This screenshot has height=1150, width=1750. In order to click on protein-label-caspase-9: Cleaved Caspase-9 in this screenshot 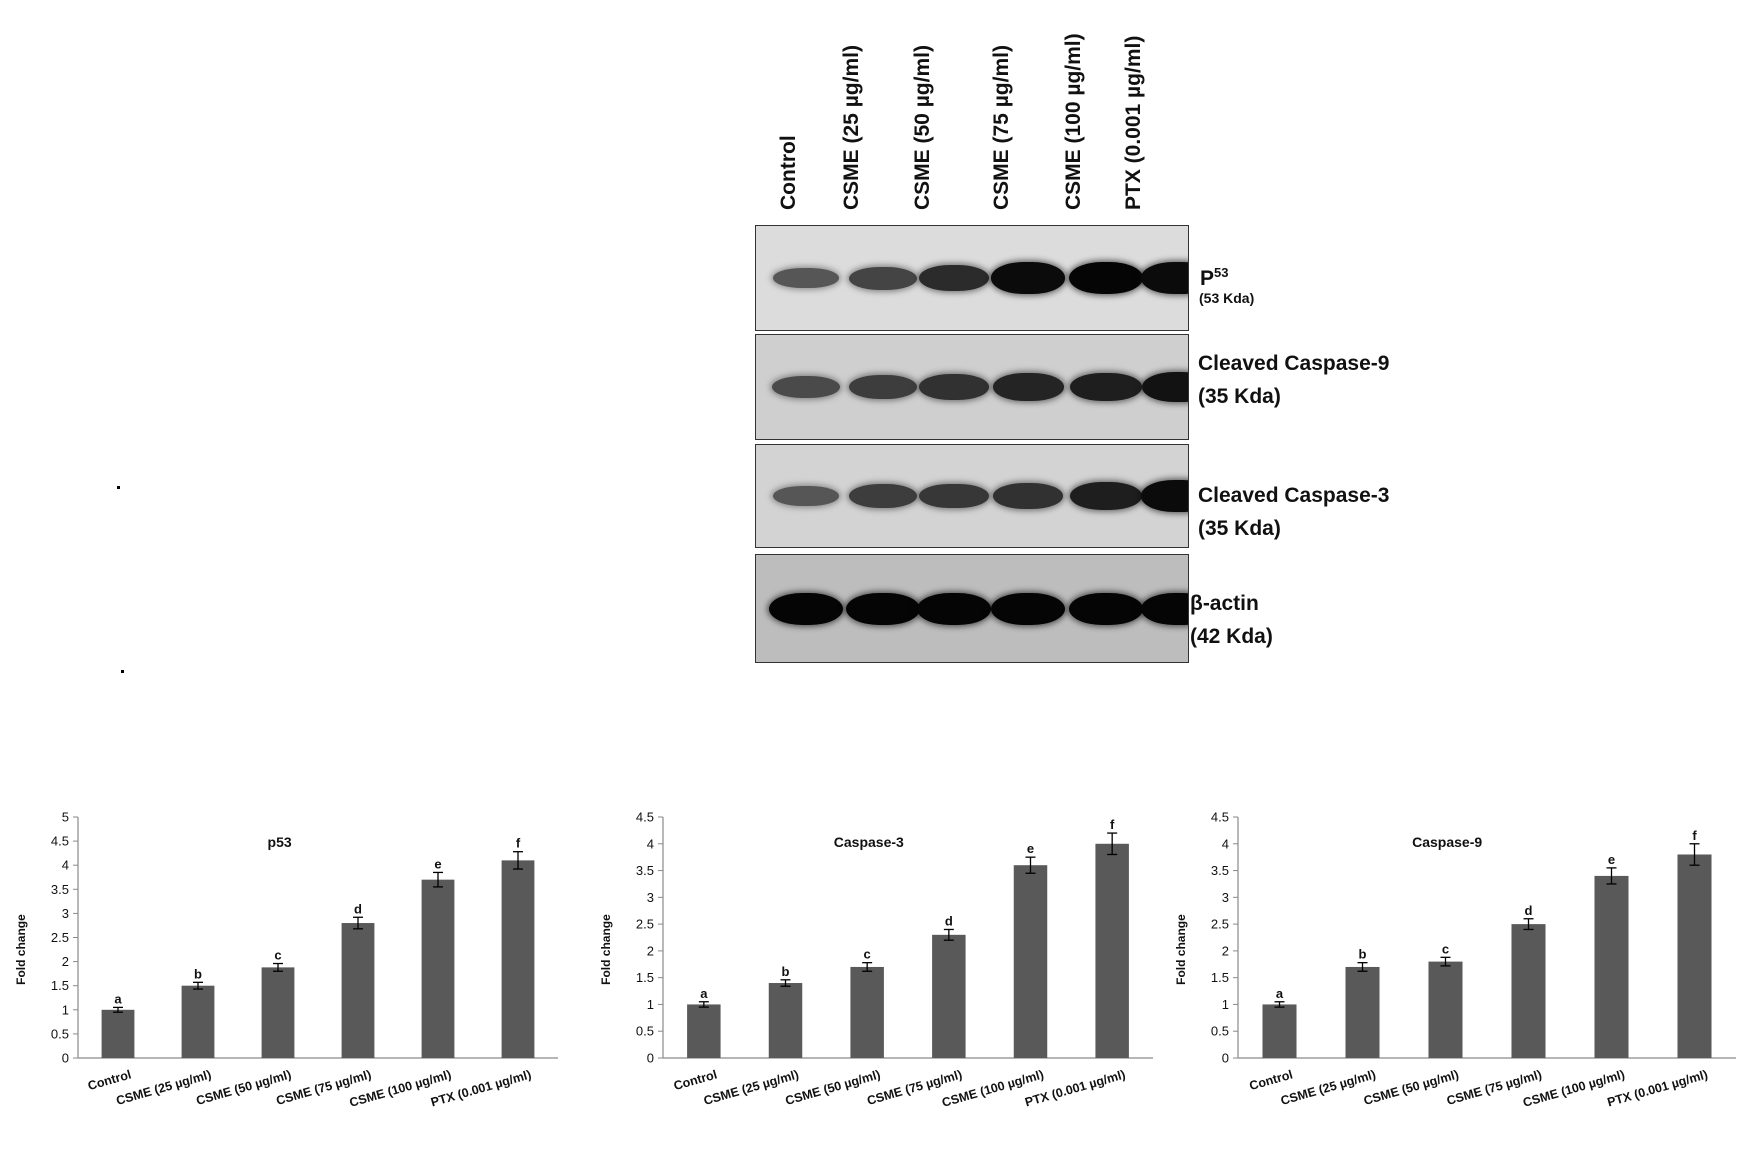, I will do `click(1294, 363)`.